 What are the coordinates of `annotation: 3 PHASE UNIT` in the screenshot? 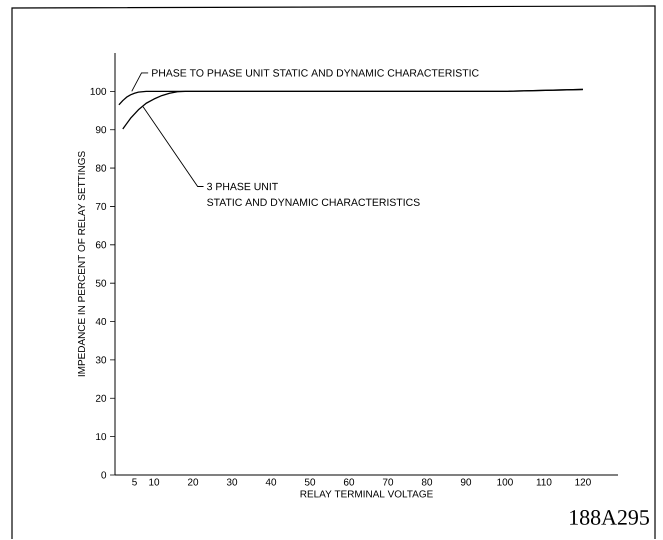 It's located at (242, 186).